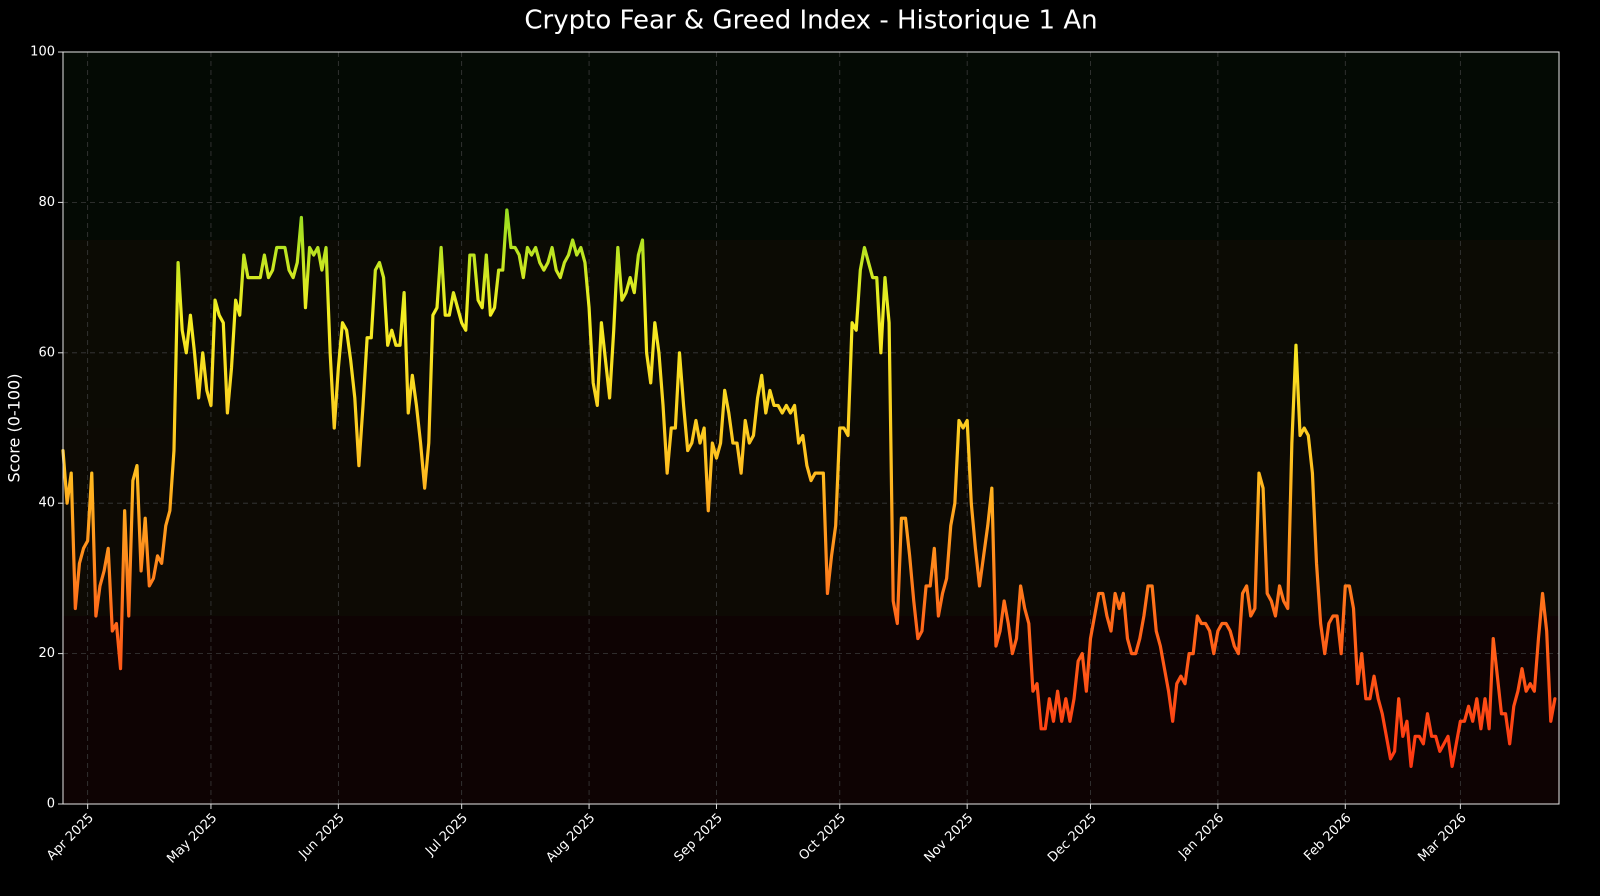 Image resolution: width=1600 pixels, height=896 pixels. Describe the element at coordinates (46, 653) in the screenshot. I see `y-tick-label: 20` at that location.